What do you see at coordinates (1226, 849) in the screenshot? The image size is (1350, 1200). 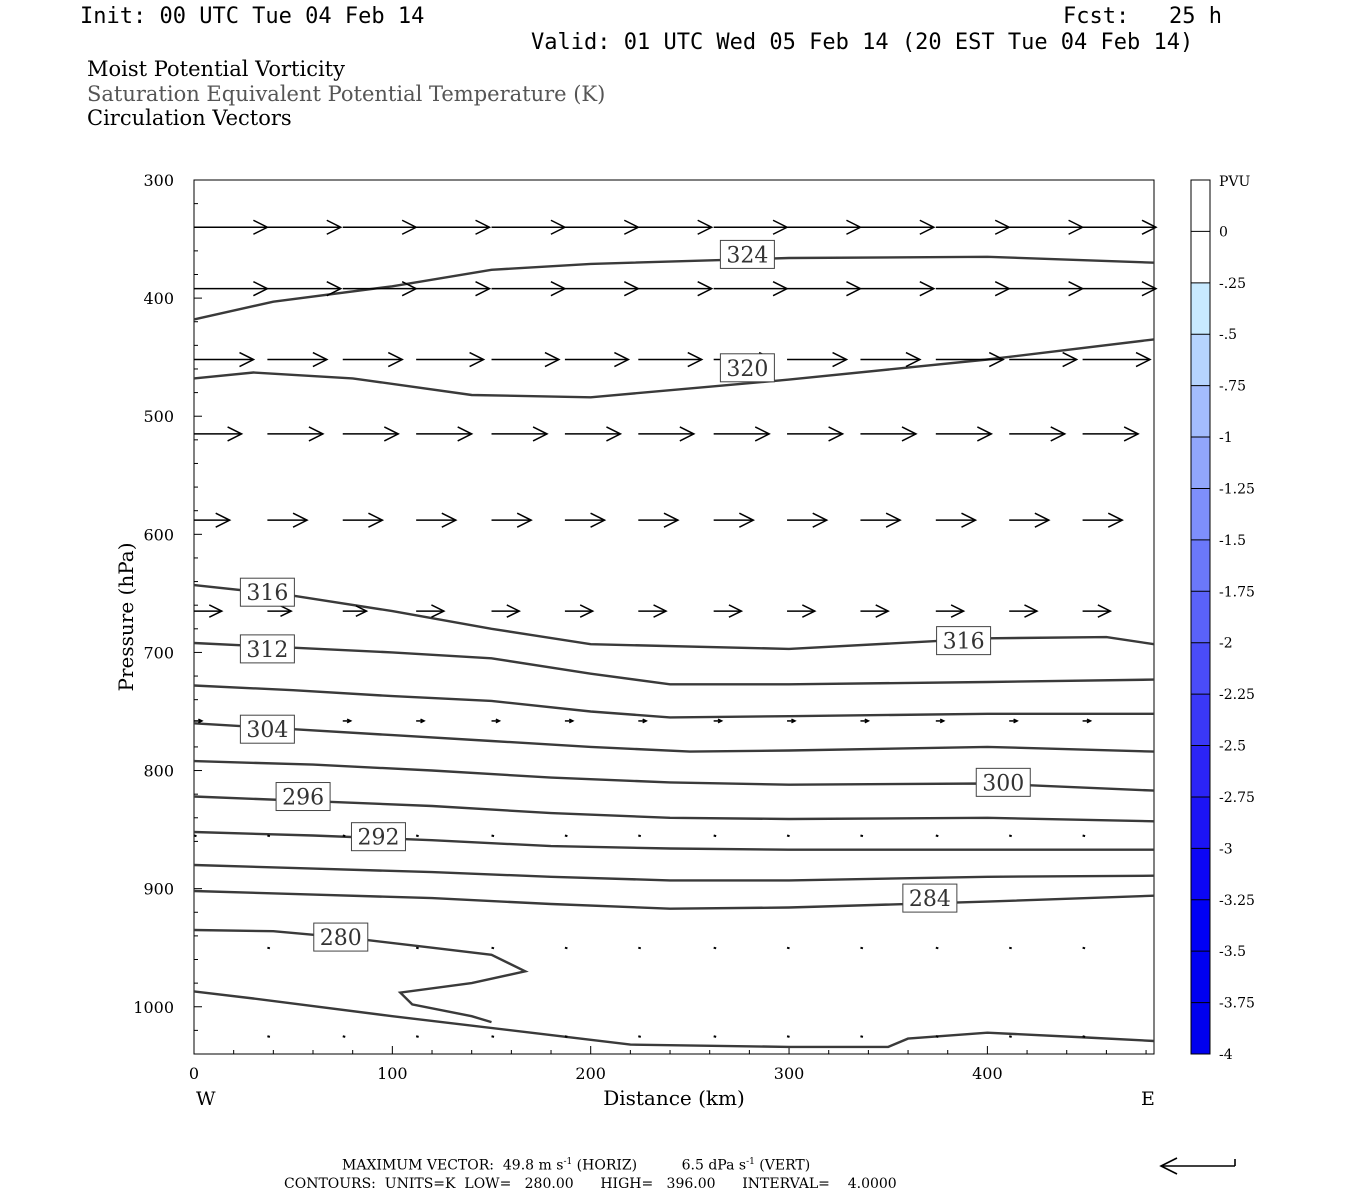 I see `colorbar-label: -3` at bounding box center [1226, 849].